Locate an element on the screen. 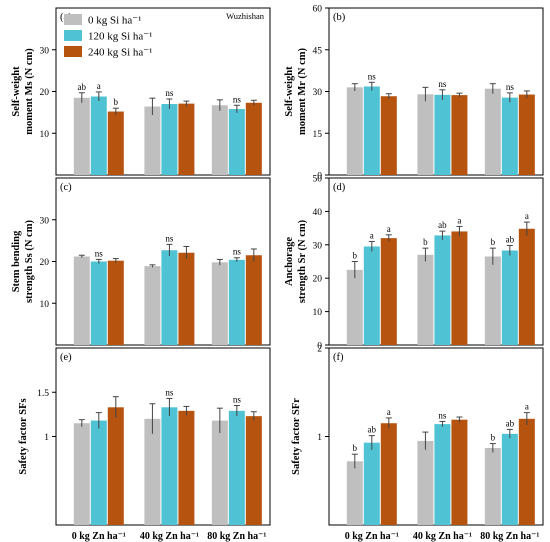  y-tick-label: 15 is located at coordinates (318, 135).